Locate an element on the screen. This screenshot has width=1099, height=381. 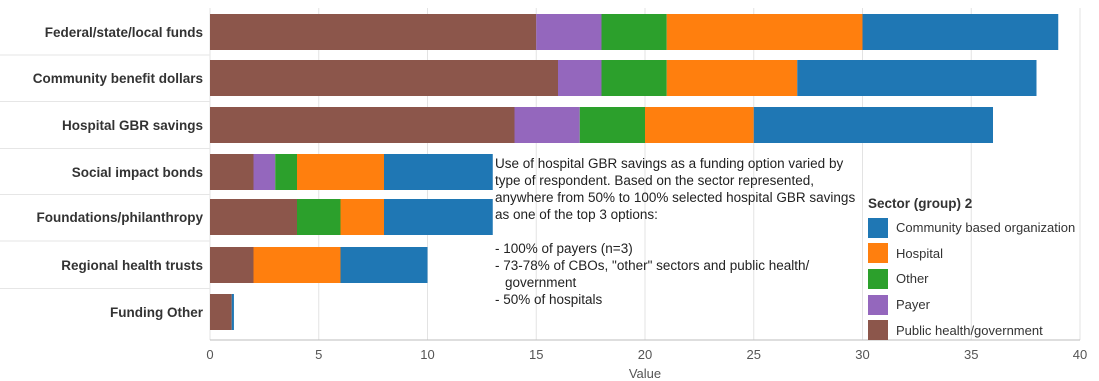
legend-item: Other is located at coordinates (982, 279).